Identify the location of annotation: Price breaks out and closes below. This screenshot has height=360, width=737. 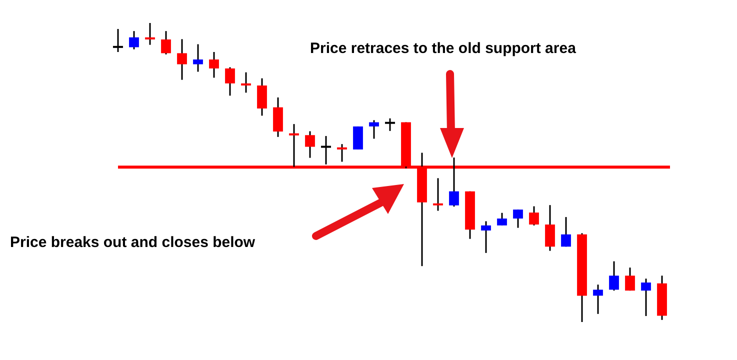
(133, 242).